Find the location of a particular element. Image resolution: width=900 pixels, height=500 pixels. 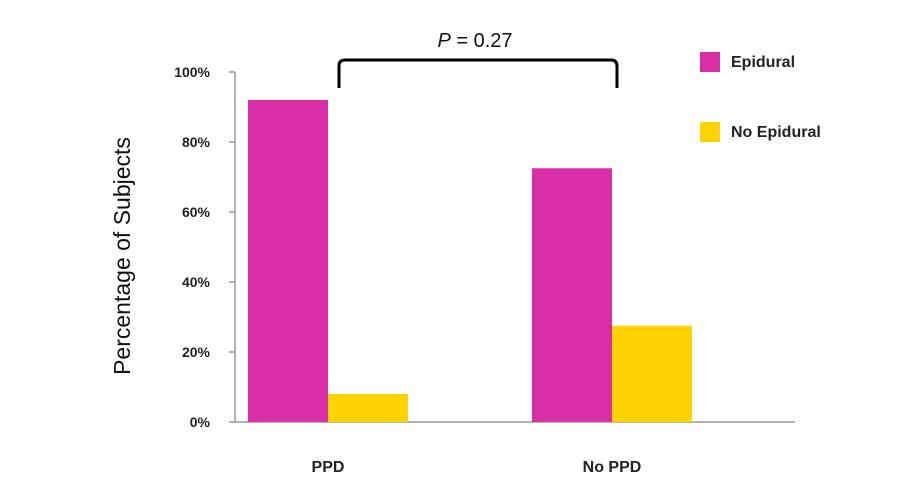

x-tick-label: PPD is located at coordinates (328, 467).